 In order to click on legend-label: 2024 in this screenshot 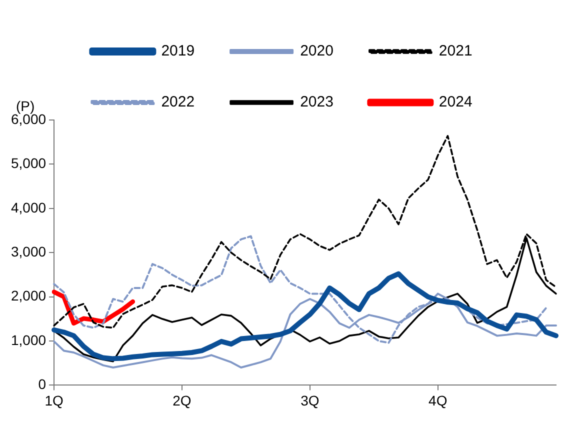, I will do `click(455, 102)`.